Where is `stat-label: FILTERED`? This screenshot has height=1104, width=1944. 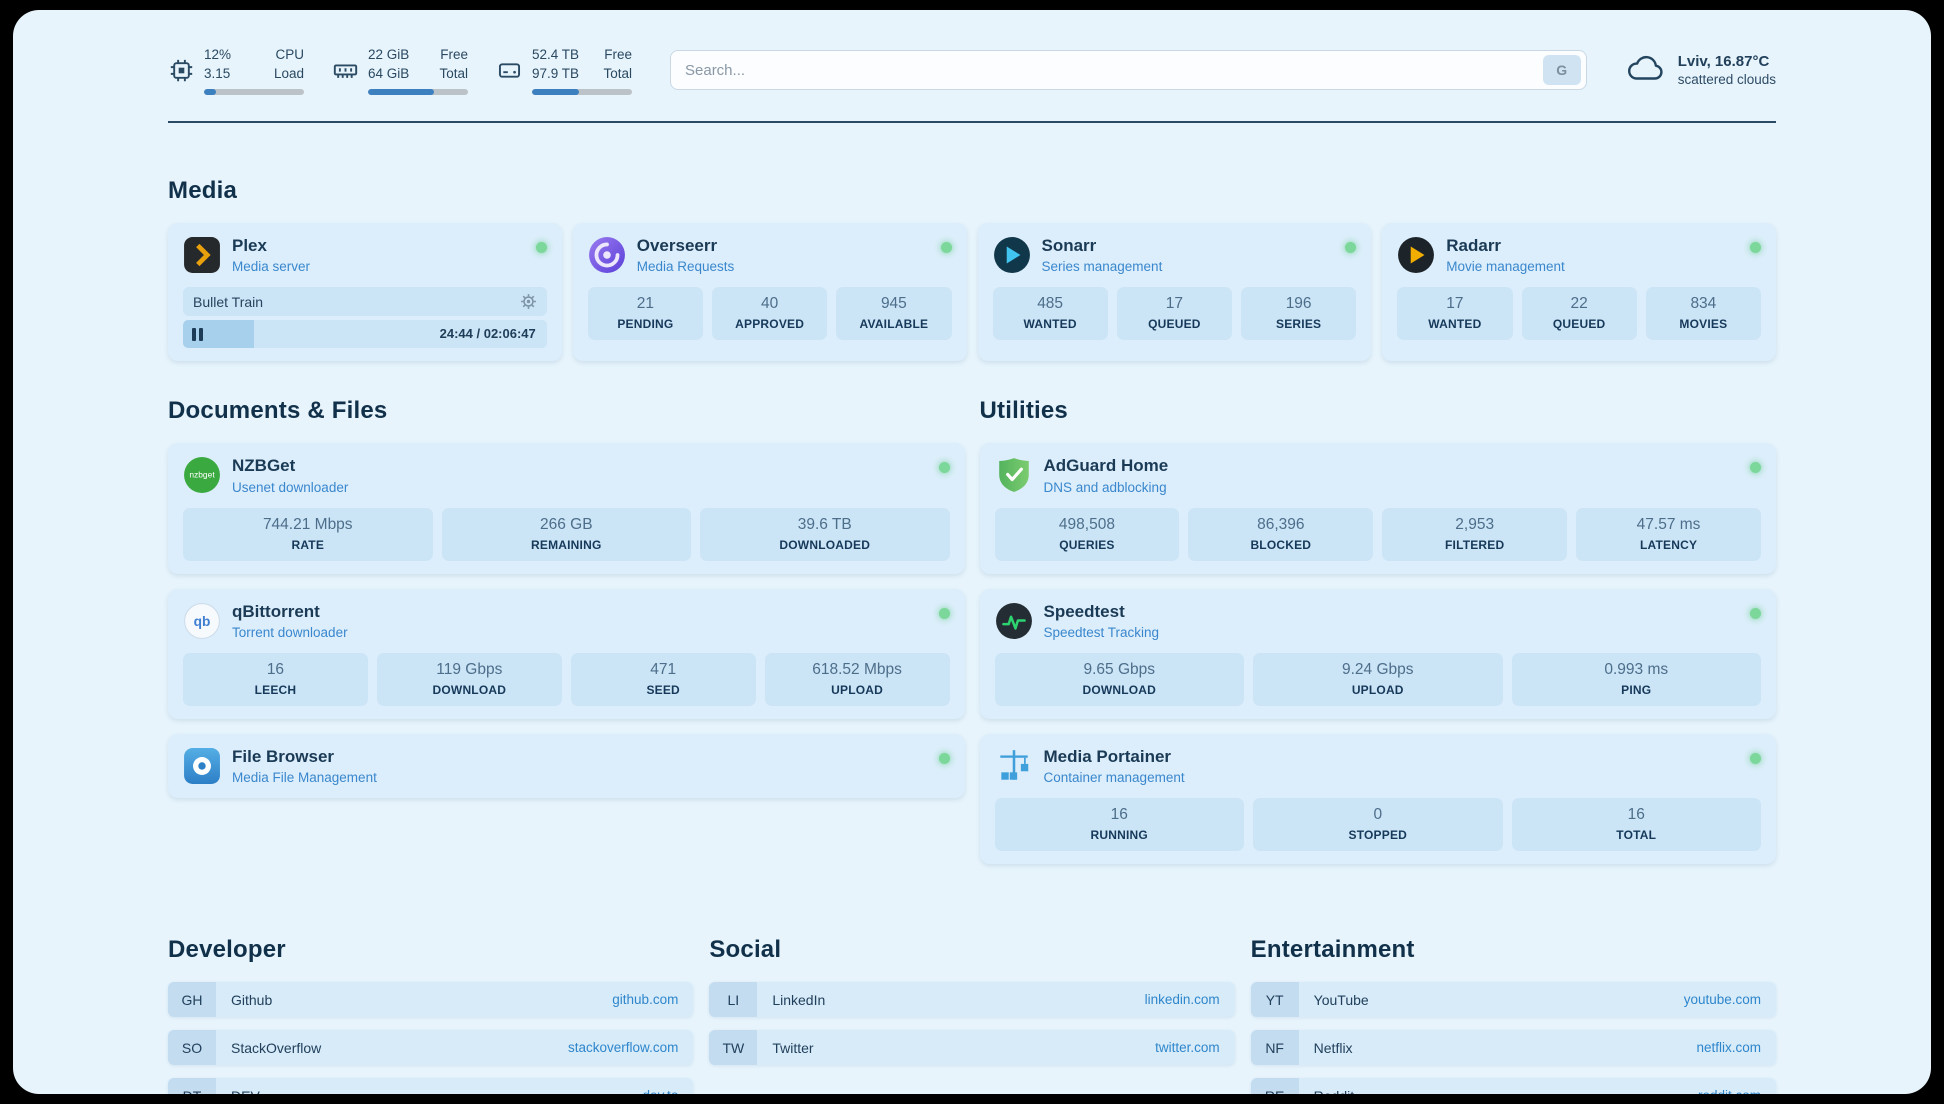 stat-label: FILTERED is located at coordinates (1475, 544).